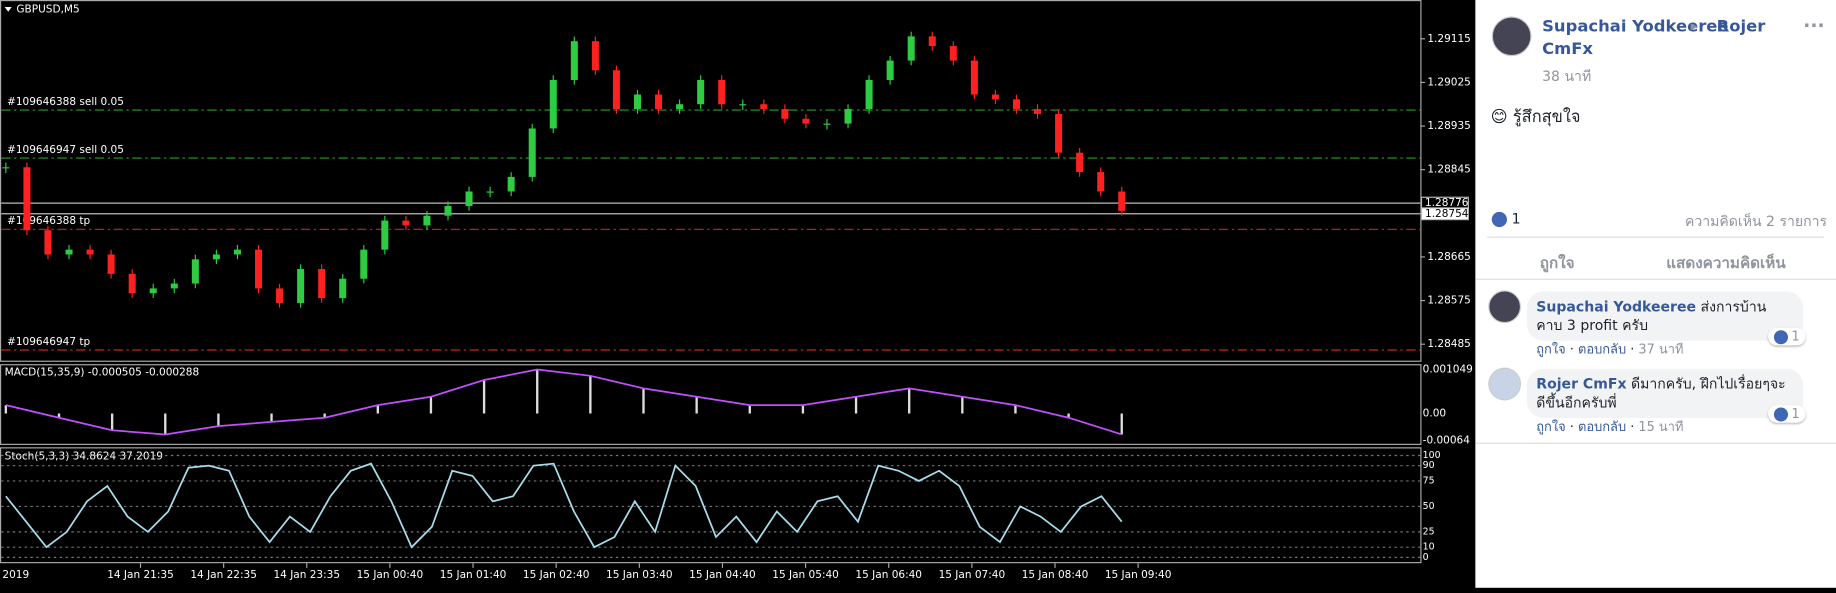 This screenshot has height=593, width=1836. What do you see at coordinates (564, 402) in the screenshot?
I see `macd-line` at bounding box center [564, 402].